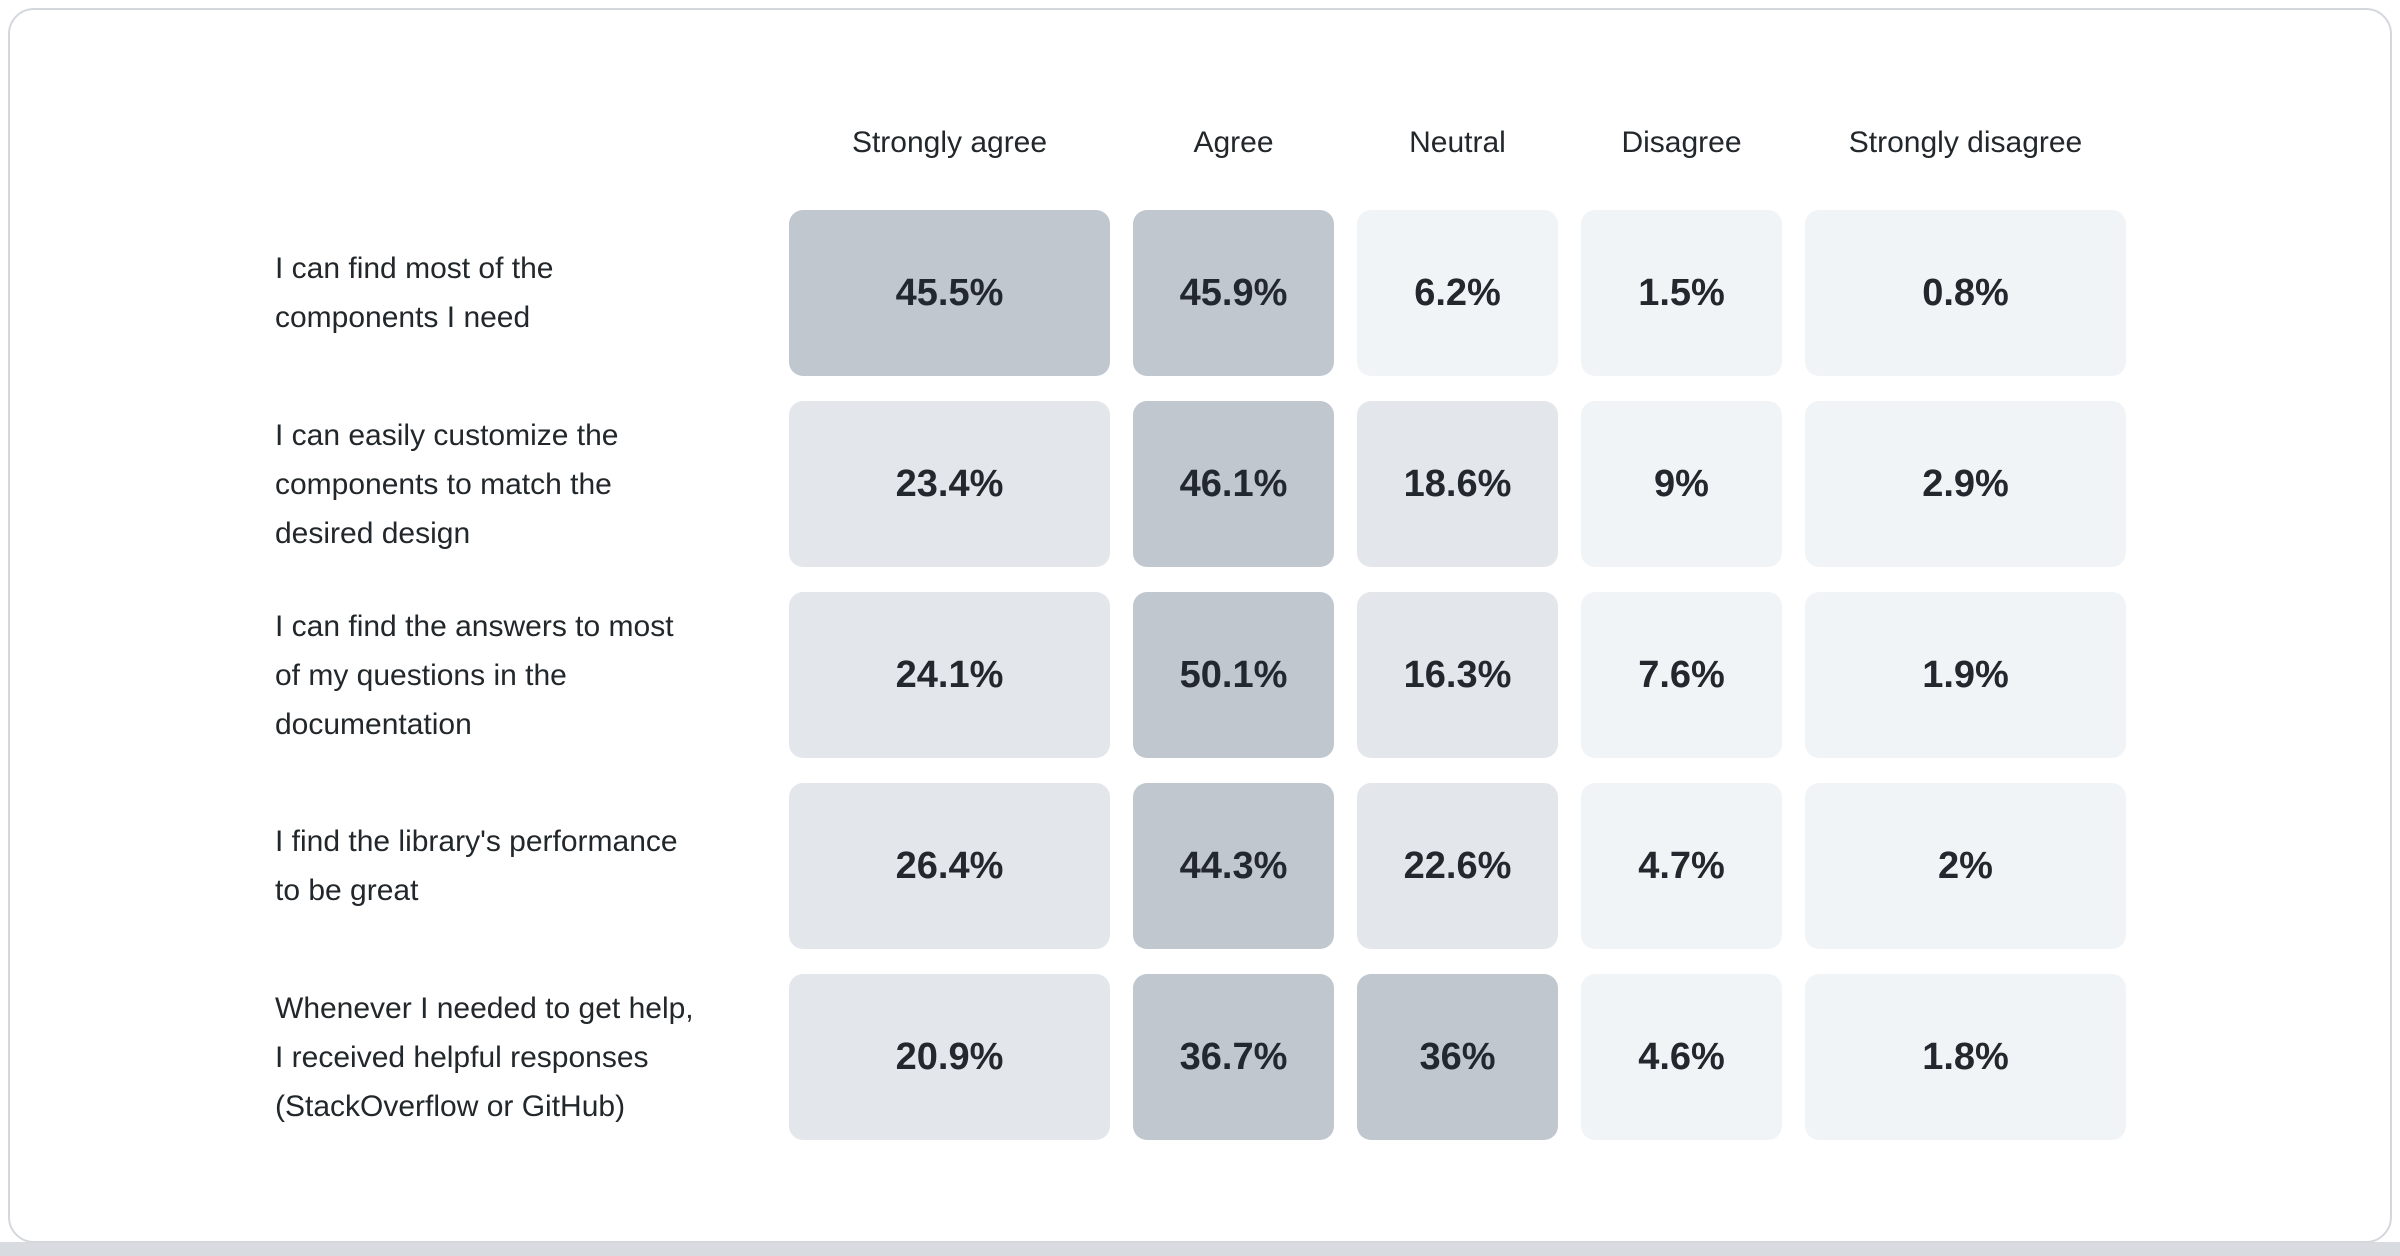 This screenshot has width=2400, height=1256. What do you see at coordinates (949, 675) in the screenshot?
I see `heatmap-cell: 24.1%` at bounding box center [949, 675].